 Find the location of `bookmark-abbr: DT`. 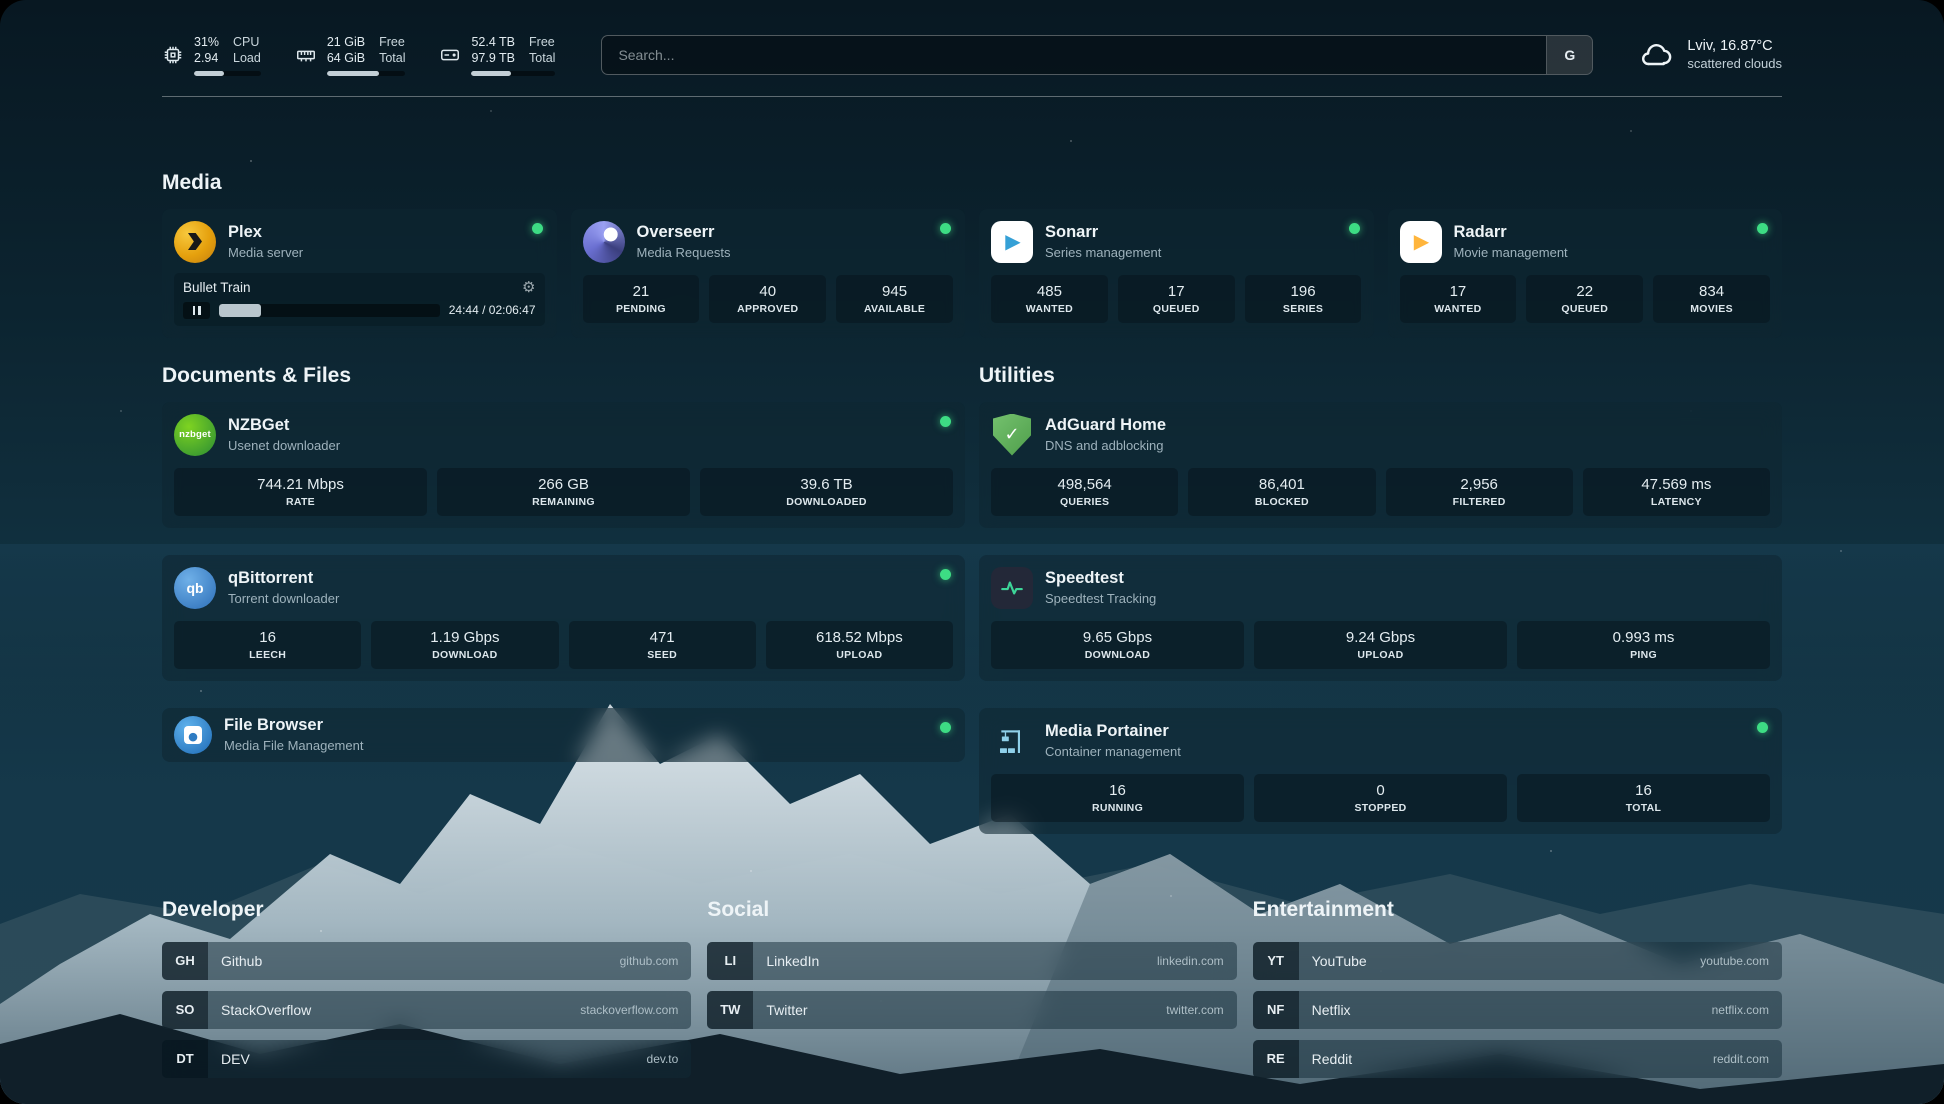

bookmark-abbr: DT is located at coordinates (185, 1058).